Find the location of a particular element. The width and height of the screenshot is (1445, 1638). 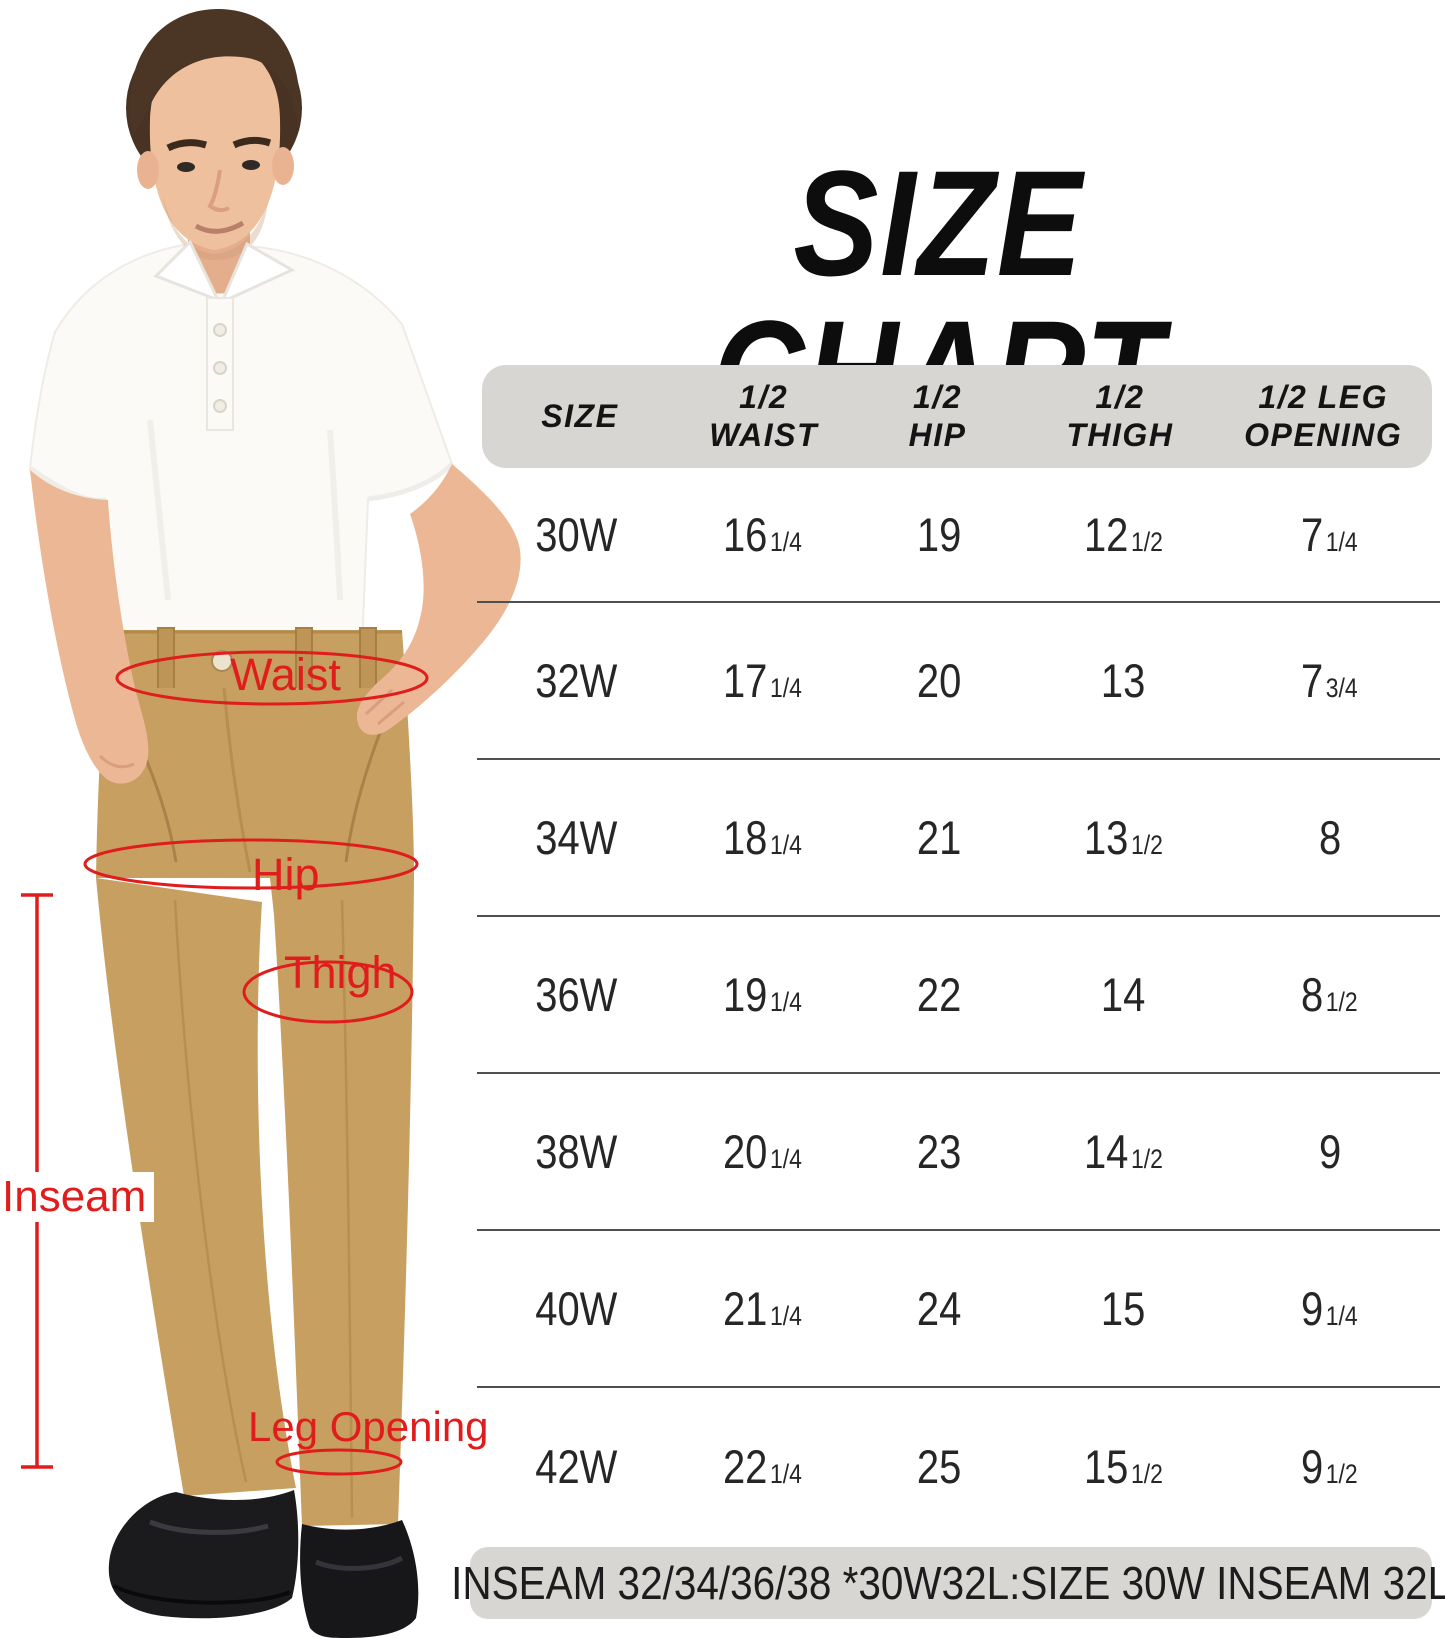

value-cell: 151/2 is located at coordinates (1124, 1466).